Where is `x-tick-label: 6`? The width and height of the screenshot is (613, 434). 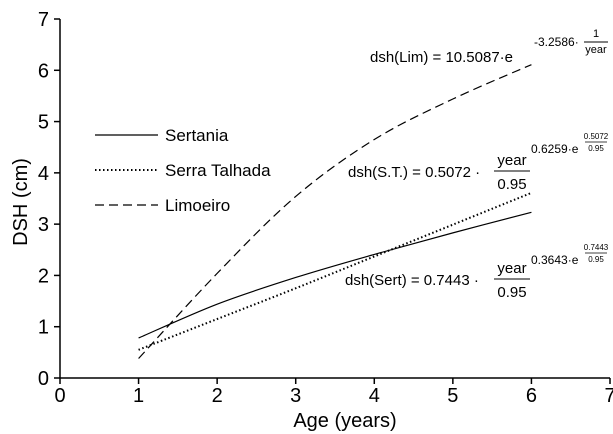
x-tick-label: 6 is located at coordinates (531, 396).